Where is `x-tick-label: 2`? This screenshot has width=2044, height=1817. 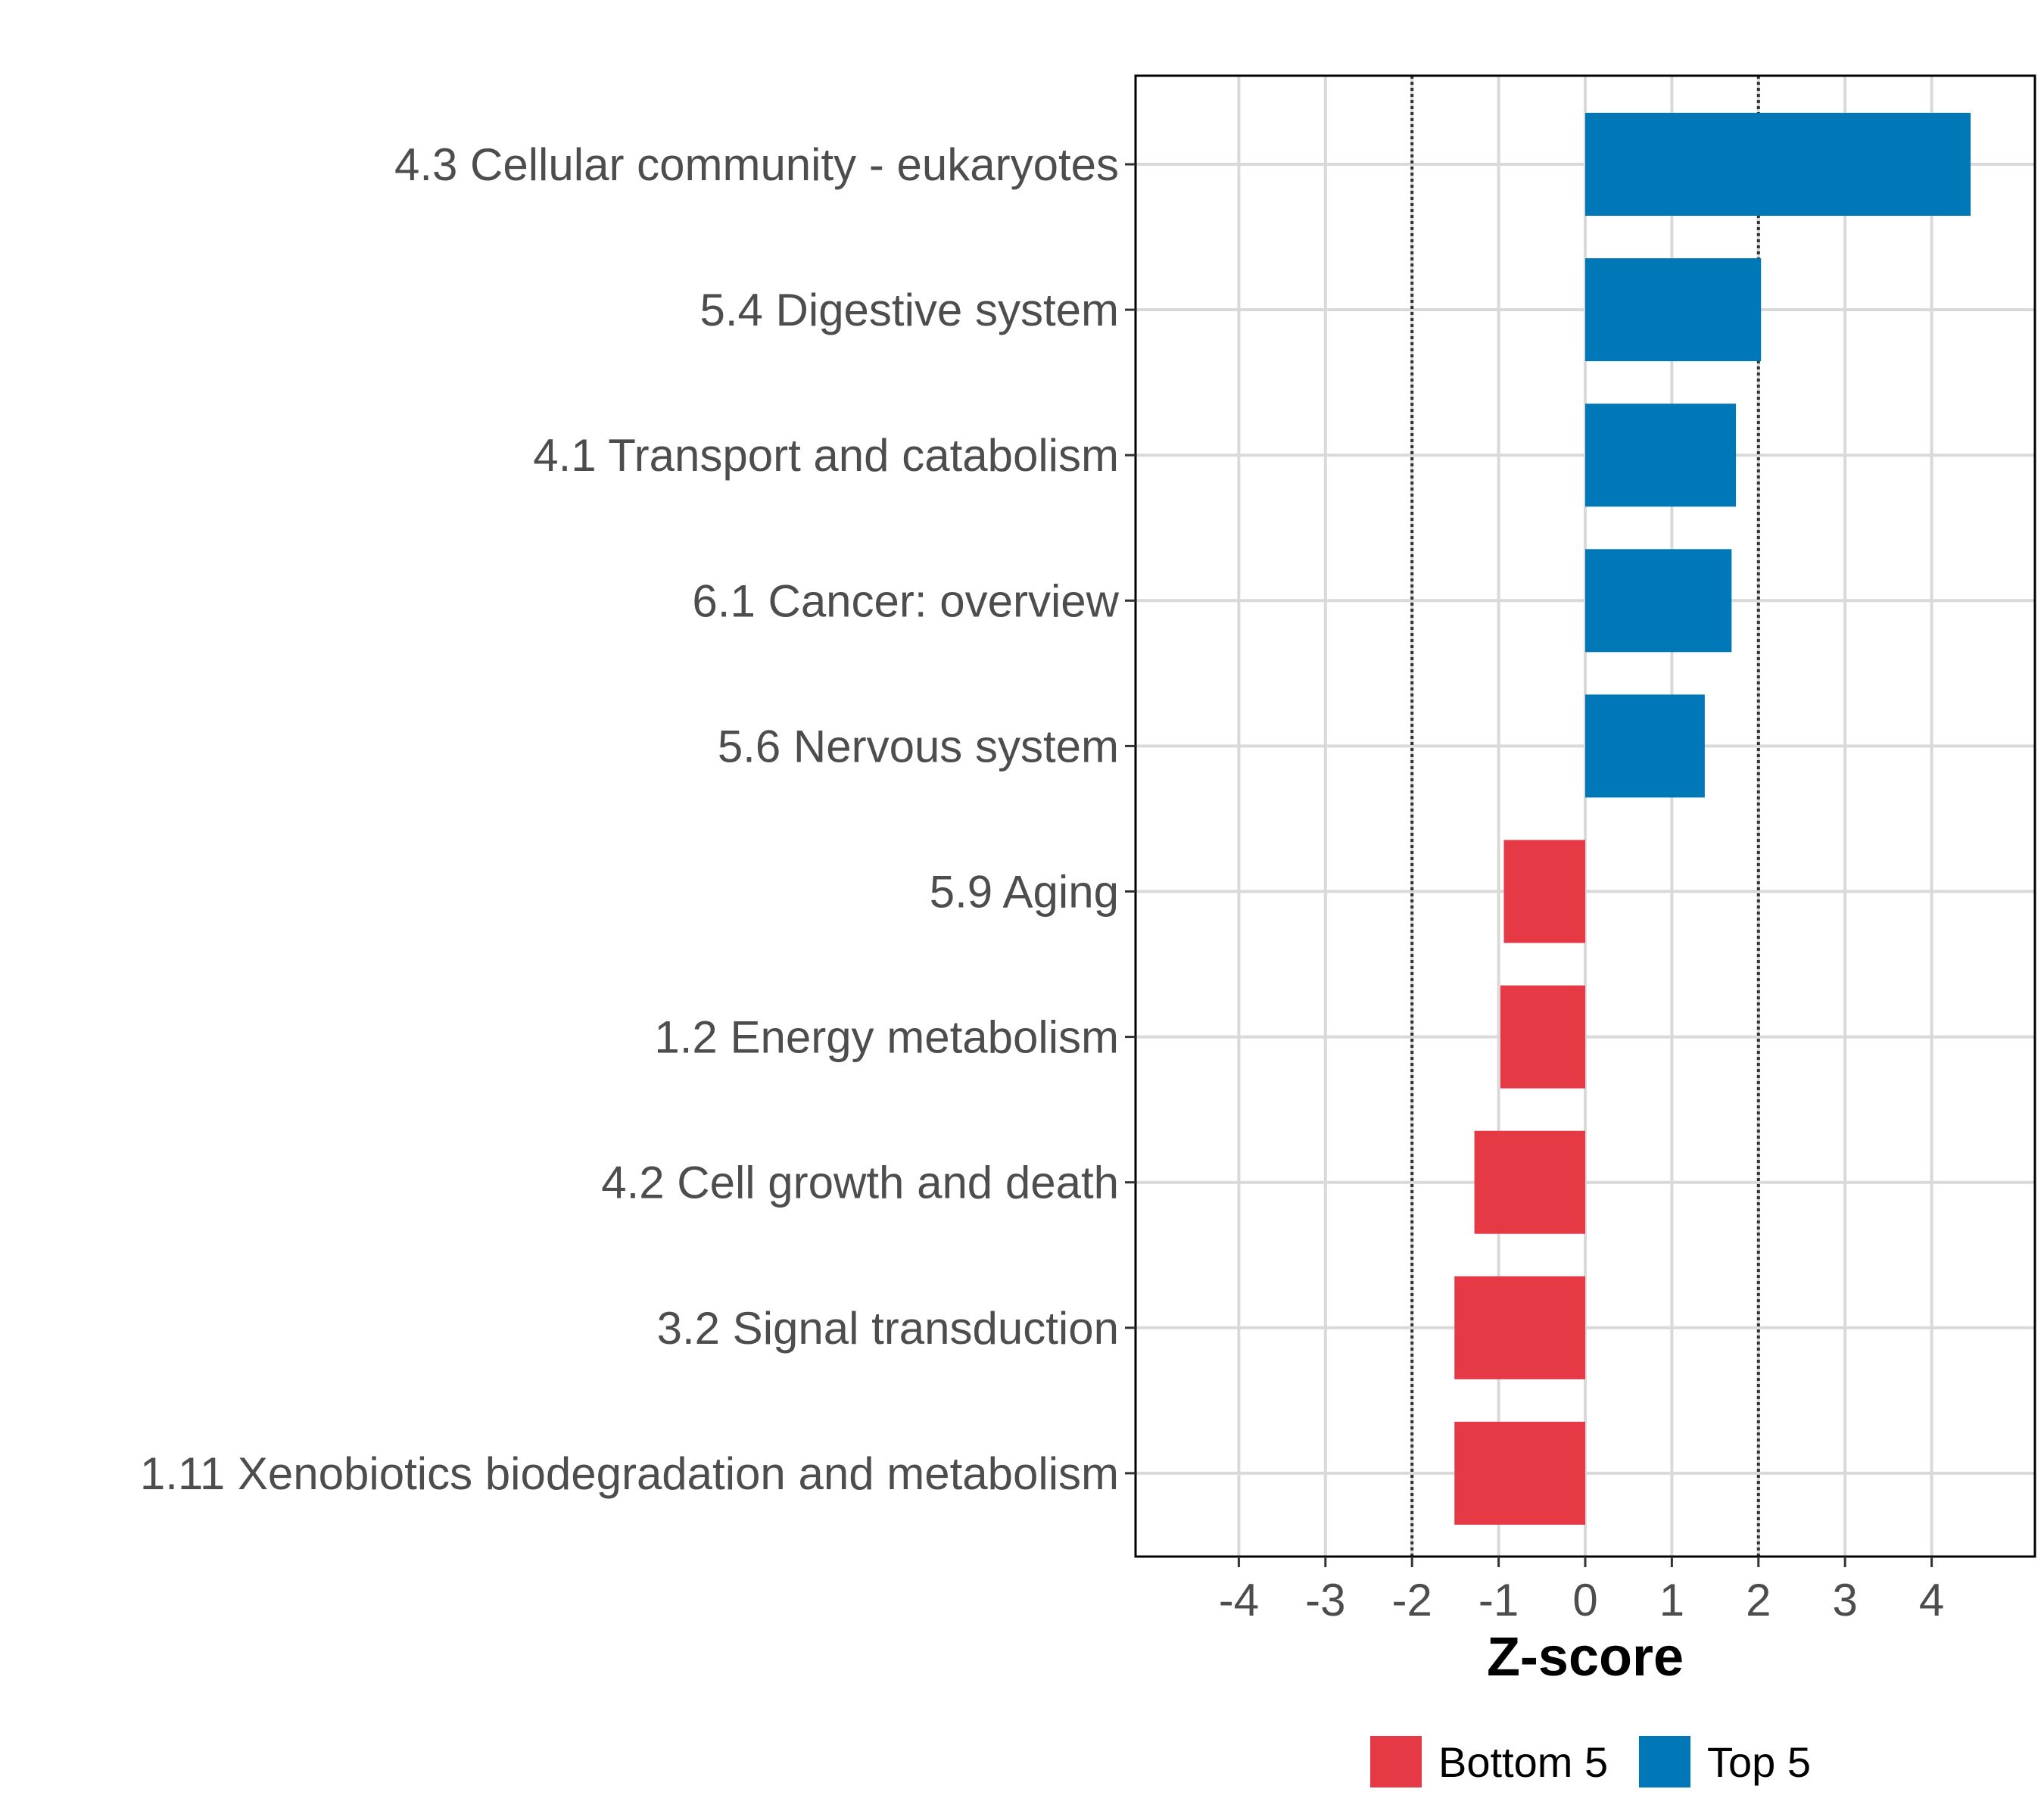
x-tick-label: 2 is located at coordinates (1758, 1600).